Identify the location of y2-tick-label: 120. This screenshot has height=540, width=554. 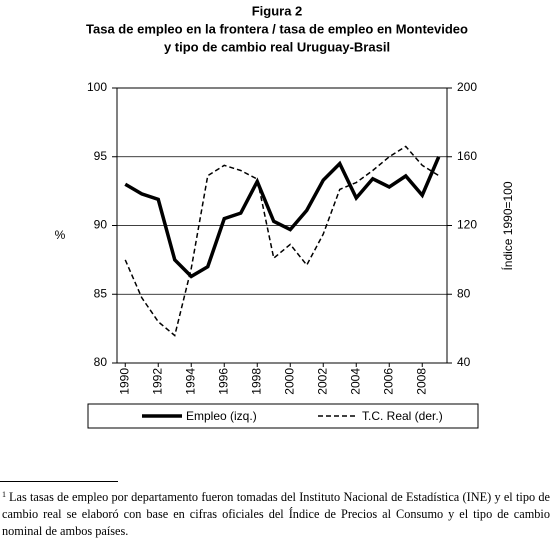
(467, 225).